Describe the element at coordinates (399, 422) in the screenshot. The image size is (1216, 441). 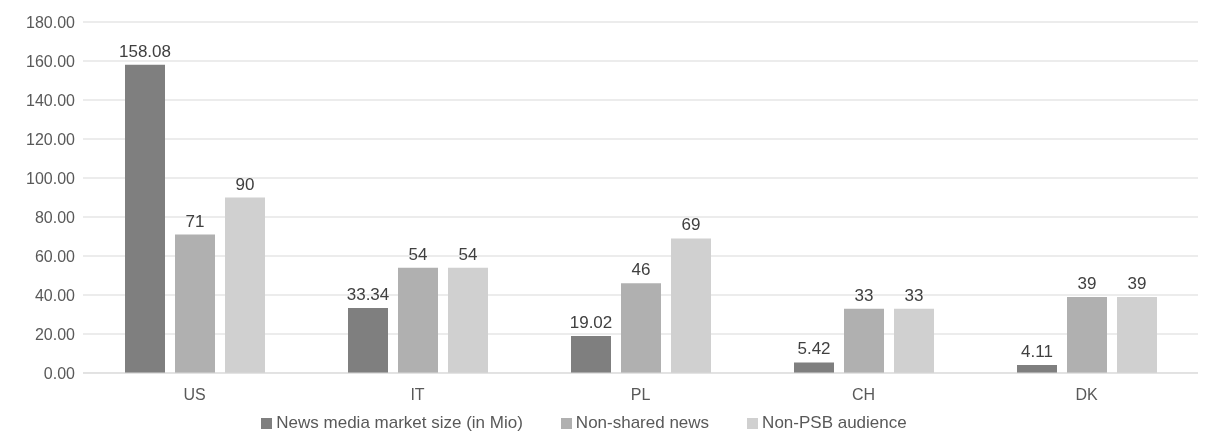
I see `legend-label: News media market size (in Mio)` at that location.